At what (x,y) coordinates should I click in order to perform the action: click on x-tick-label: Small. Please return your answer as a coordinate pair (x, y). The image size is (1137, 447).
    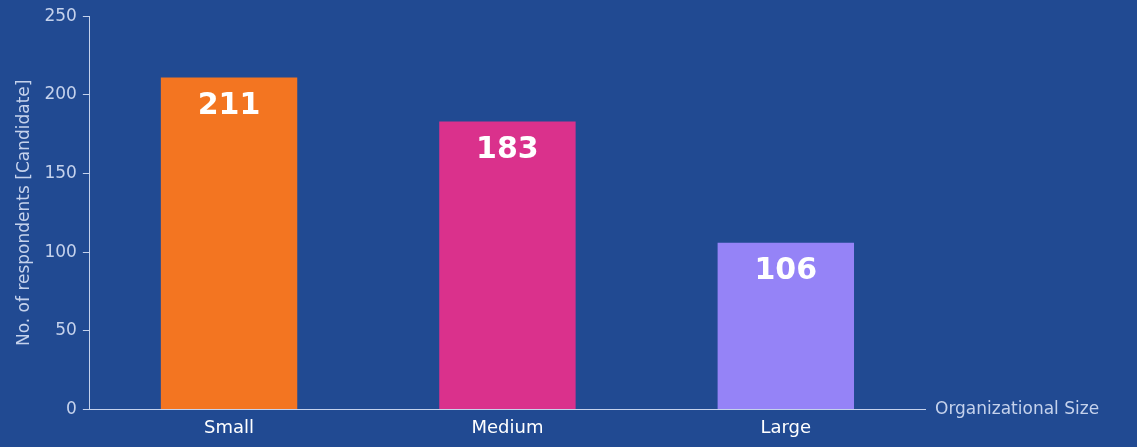
    Looking at the image, I should click on (229, 426).